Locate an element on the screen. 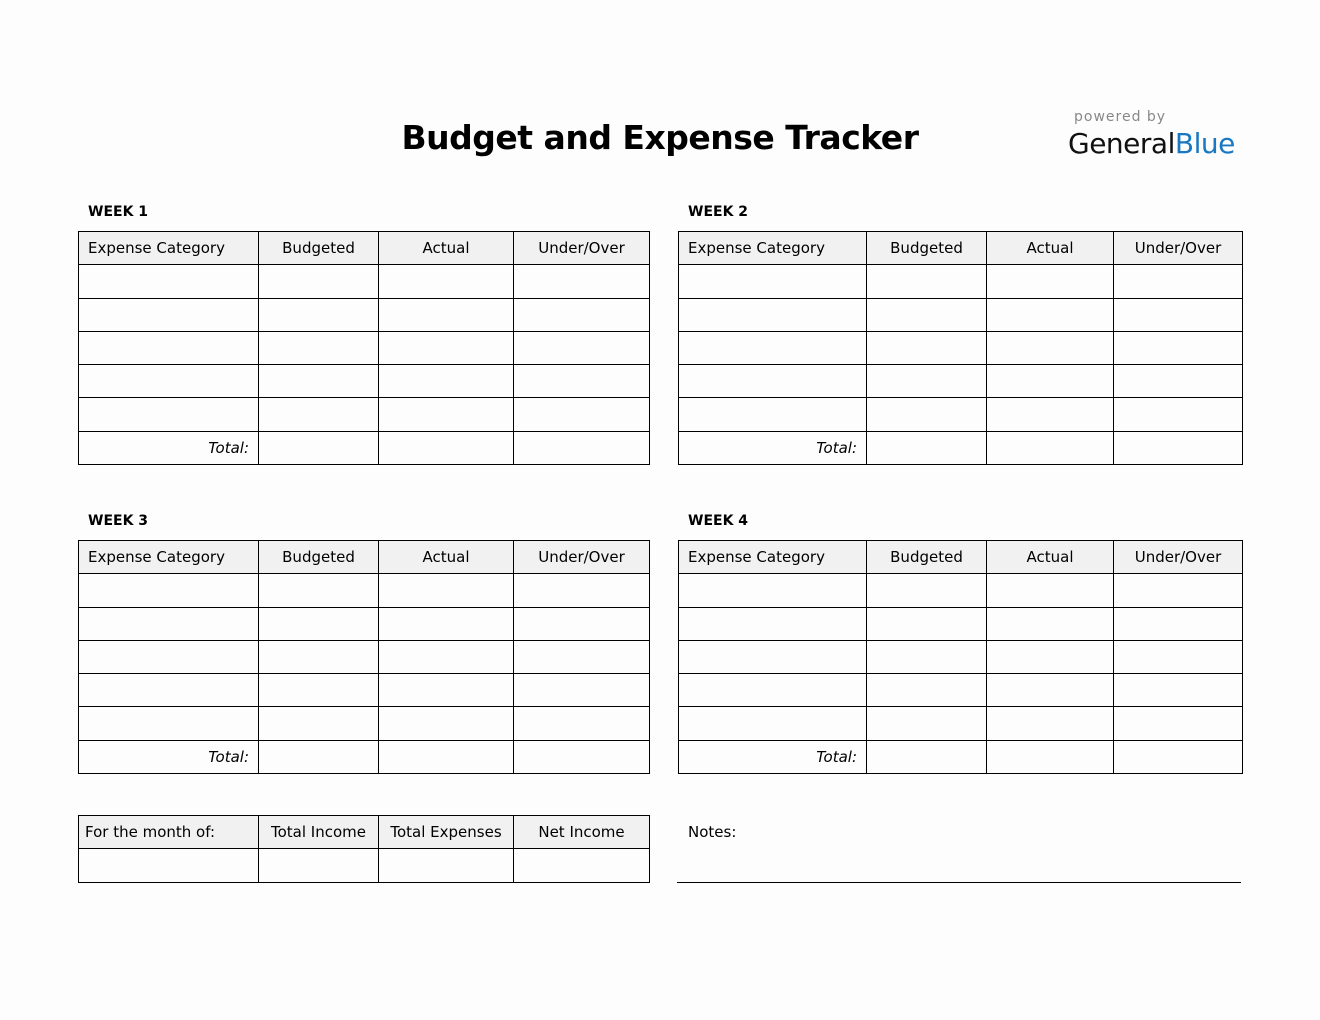 The width and height of the screenshot is (1320, 1020). table-row is located at coordinates (364, 590).